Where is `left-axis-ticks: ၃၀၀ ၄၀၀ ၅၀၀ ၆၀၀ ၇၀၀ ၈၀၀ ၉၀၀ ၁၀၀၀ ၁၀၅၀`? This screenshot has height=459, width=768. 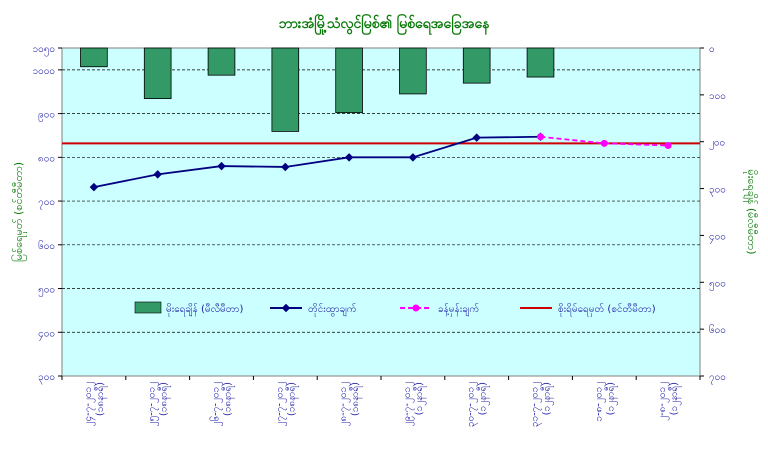
left-axis-ticks: ၃၀၀ ၄၀၀ ၅၀၀ ၆၀၀ ၇၀၀ ၈၀၀ ၉၀၀ ၁၀၀၀ ၁၀၅၀ is located at coordinates (47, 214).